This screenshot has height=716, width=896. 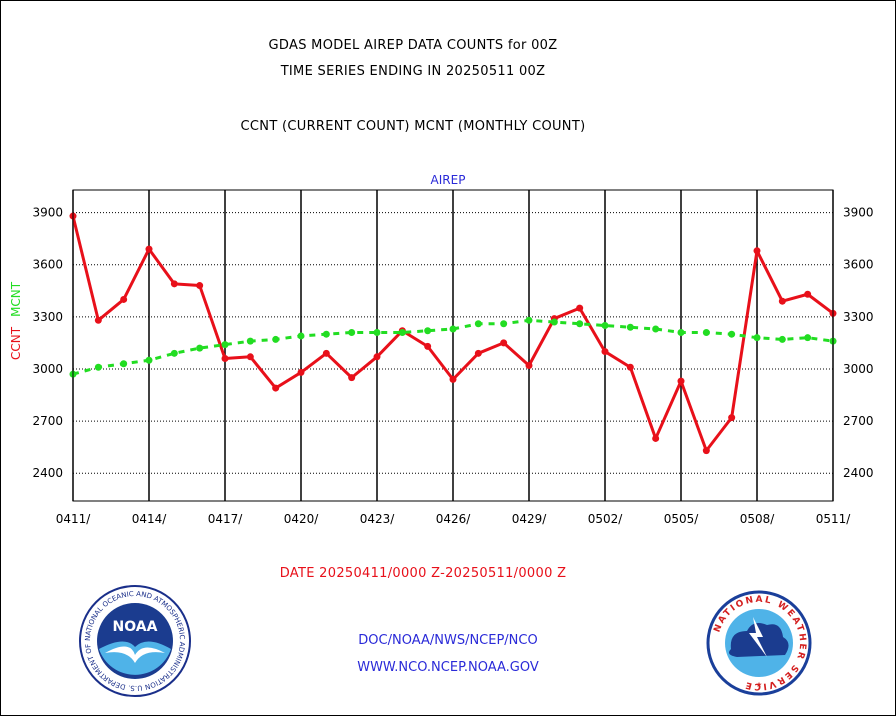 I want to click on x-tick-label: 0414/, so click(x=150, y=519).